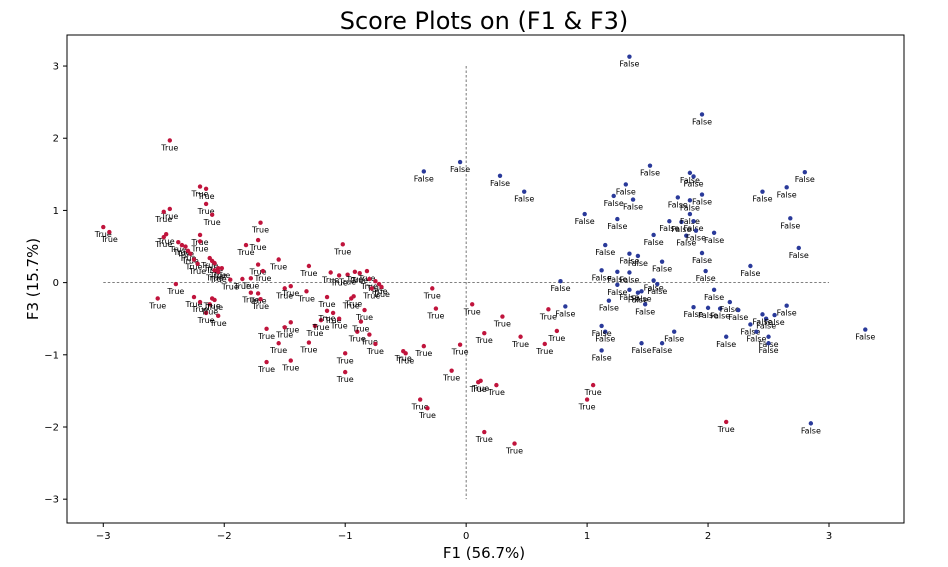 The height and width of the screenshot is (567, 948). Describe the element at coordinates (224, 536) in the screenshot. I see `x-tick-label: −2` at that location.